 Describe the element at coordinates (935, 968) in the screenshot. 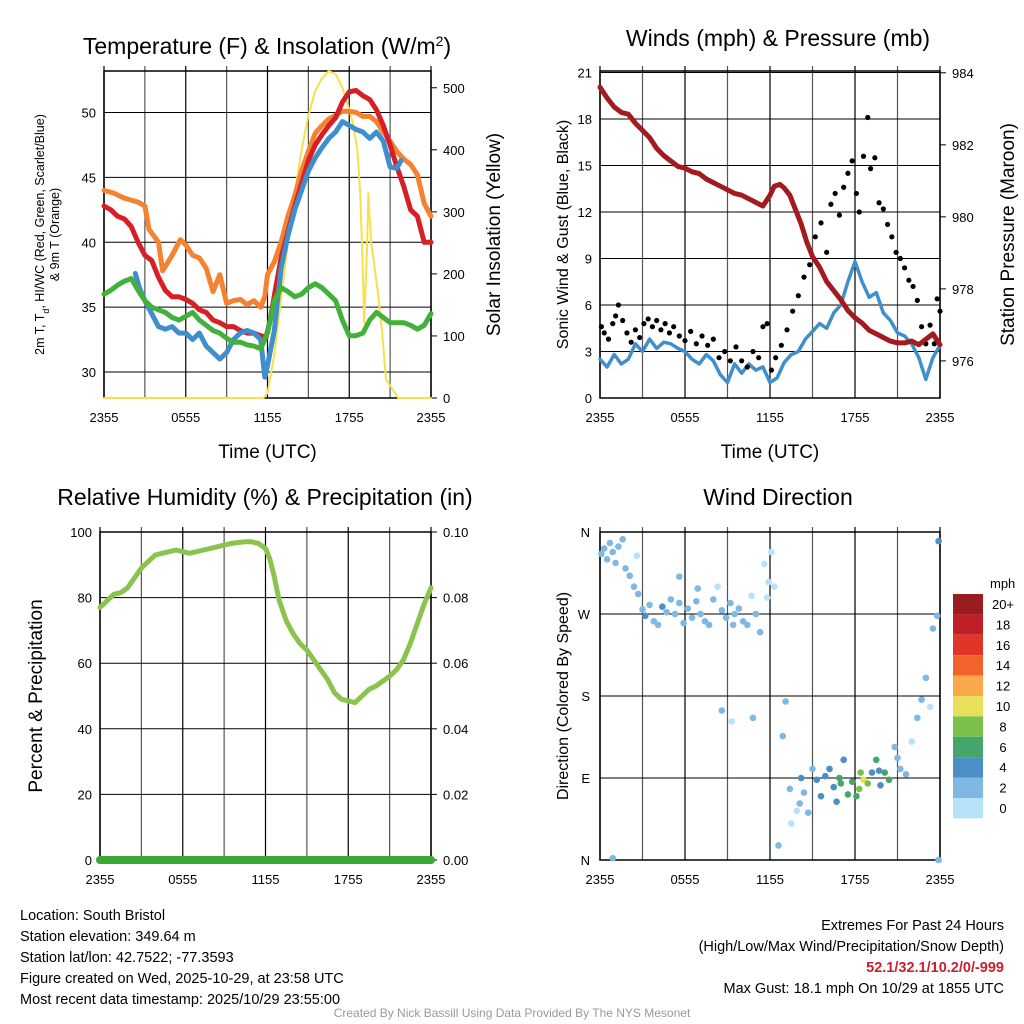

I see `extremes-values: 52.1/32.1/10.2/0/-999` at that location.